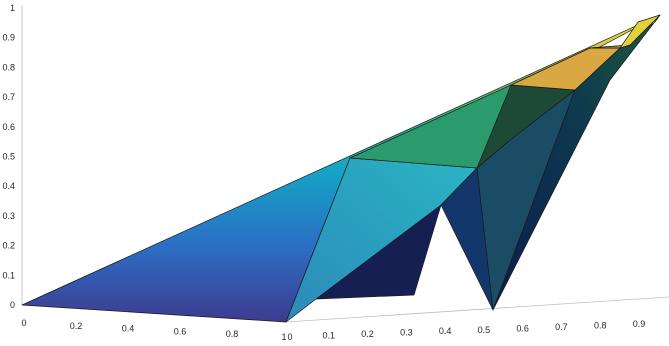 This screenshot has height=346, width=669. I want to click on z-axis-ticks: 0 0.1 0.2 0.3 0.4 0.5 0.6 0.7 0.8 0.9 1, so click(8, 156).